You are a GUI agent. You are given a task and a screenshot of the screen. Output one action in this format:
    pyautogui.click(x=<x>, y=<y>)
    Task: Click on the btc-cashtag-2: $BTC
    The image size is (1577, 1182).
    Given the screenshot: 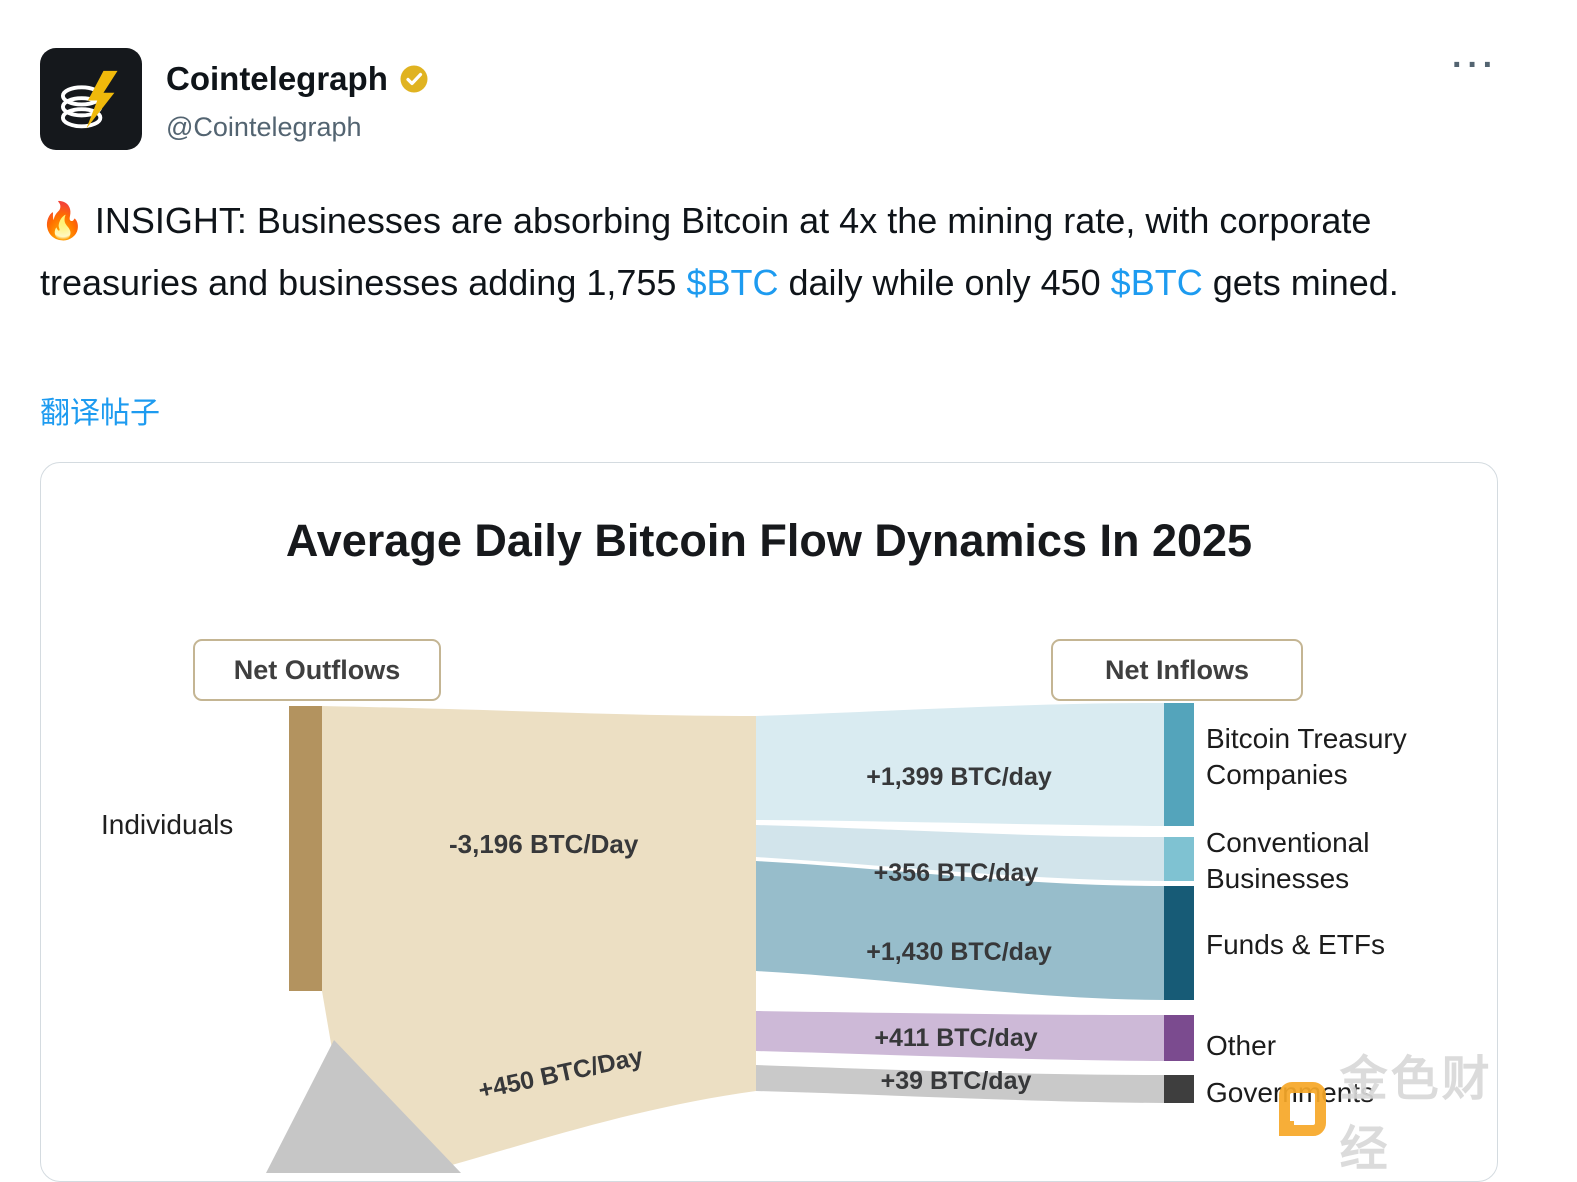 What is the action you would take?
    pyautogui.click(x=1156, y=282)
    